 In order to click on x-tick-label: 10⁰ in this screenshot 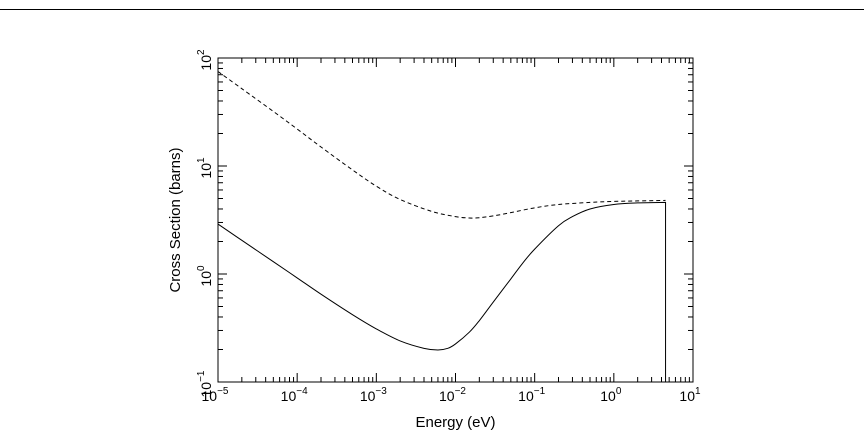, I will do `click(611, 395)`.